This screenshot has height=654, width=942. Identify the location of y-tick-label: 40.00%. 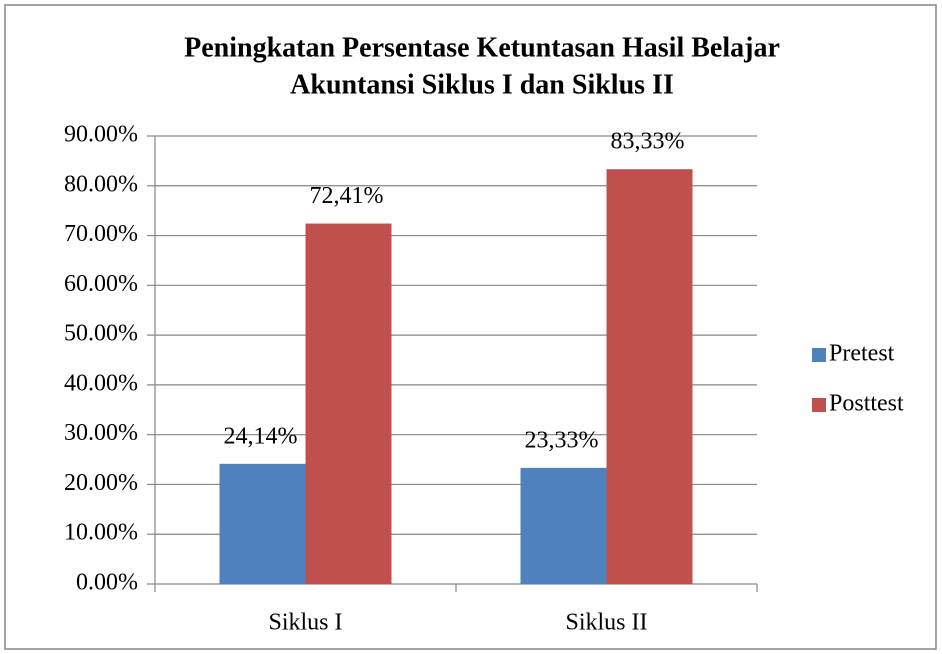
(101, 383).